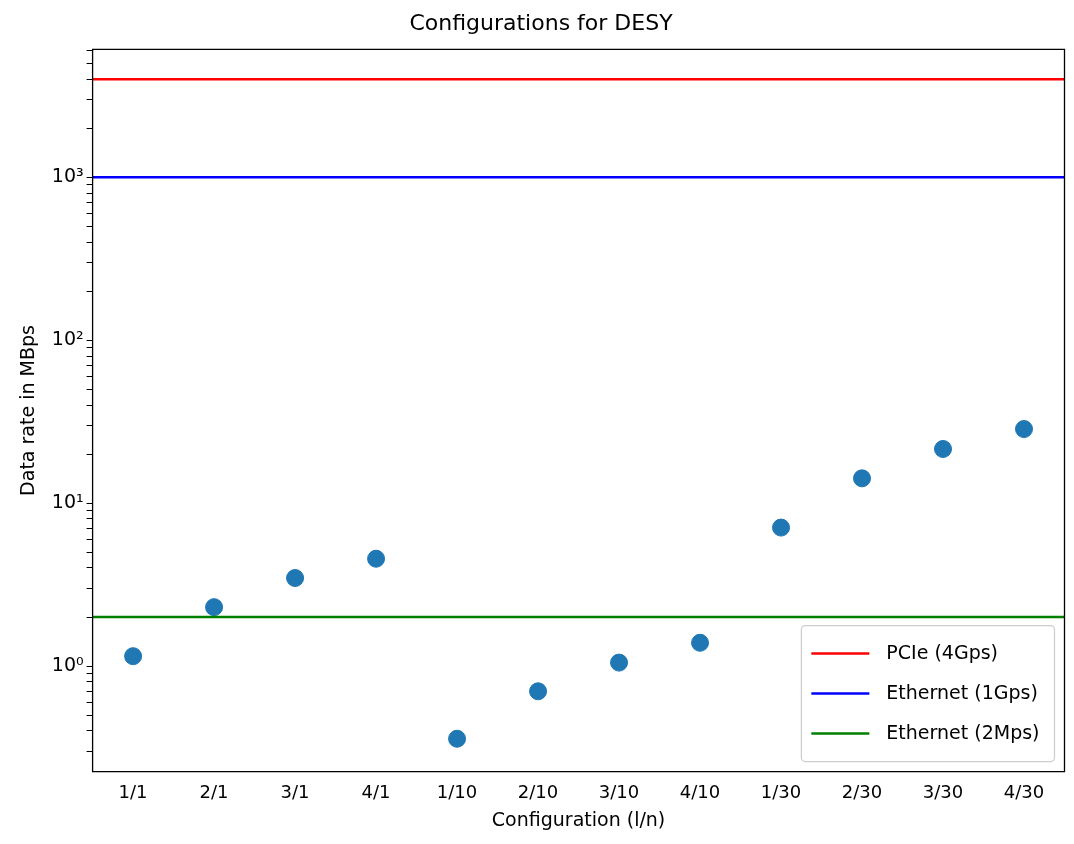  I want to click on x-tick-label: 2/30, so click(862, 792).